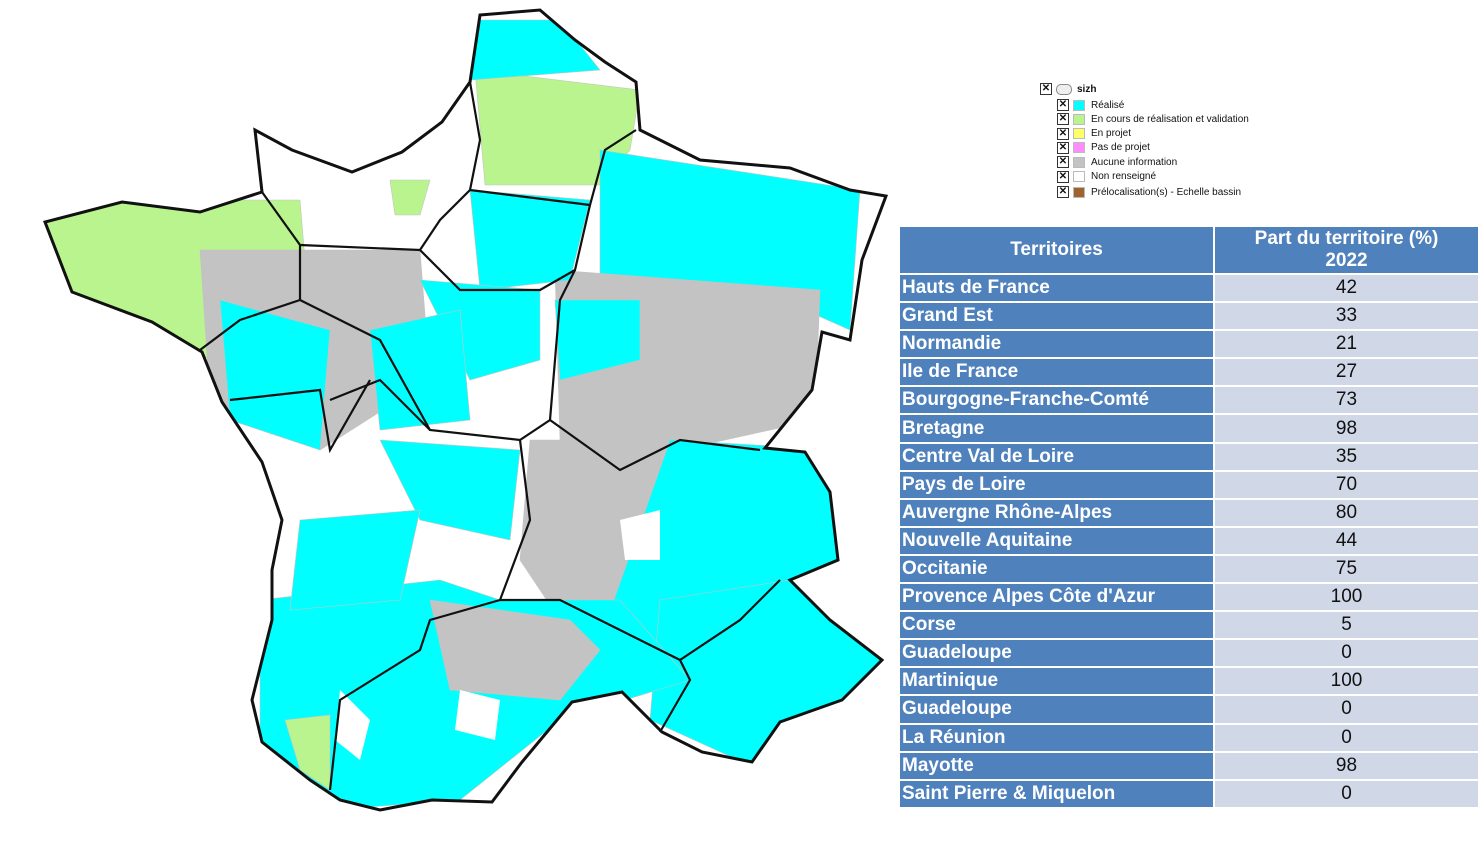  I want to click on table-row: Pays de Loire 70, so click(1190, 485).